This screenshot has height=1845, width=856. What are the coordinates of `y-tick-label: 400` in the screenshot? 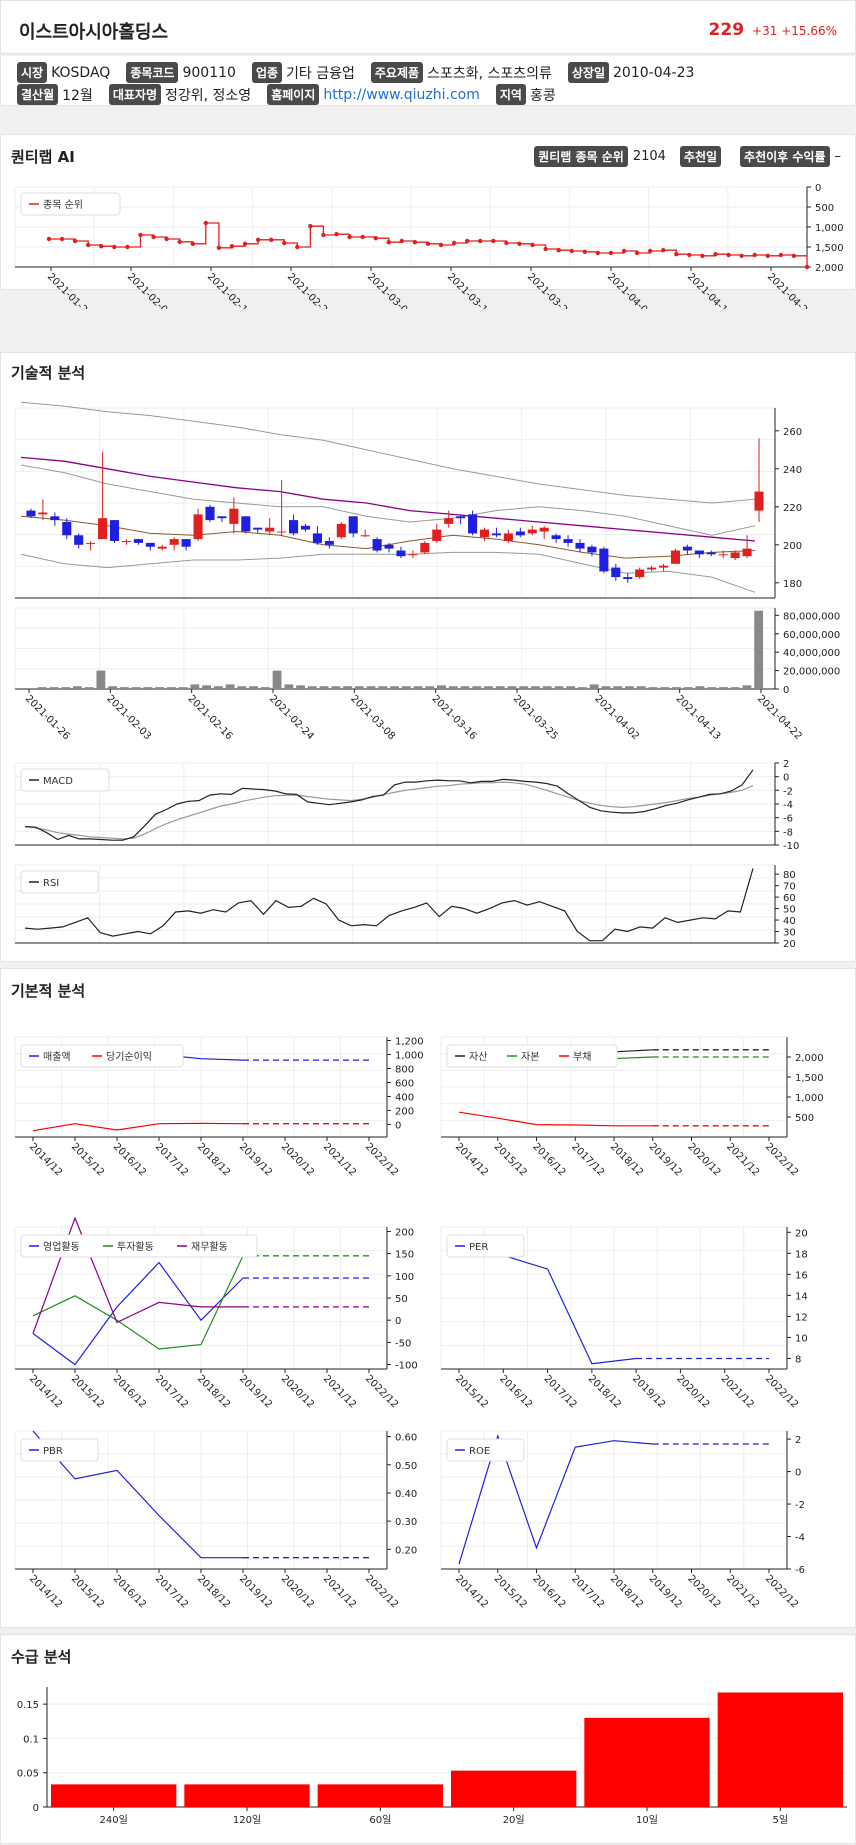 It's located at (404, 1097).